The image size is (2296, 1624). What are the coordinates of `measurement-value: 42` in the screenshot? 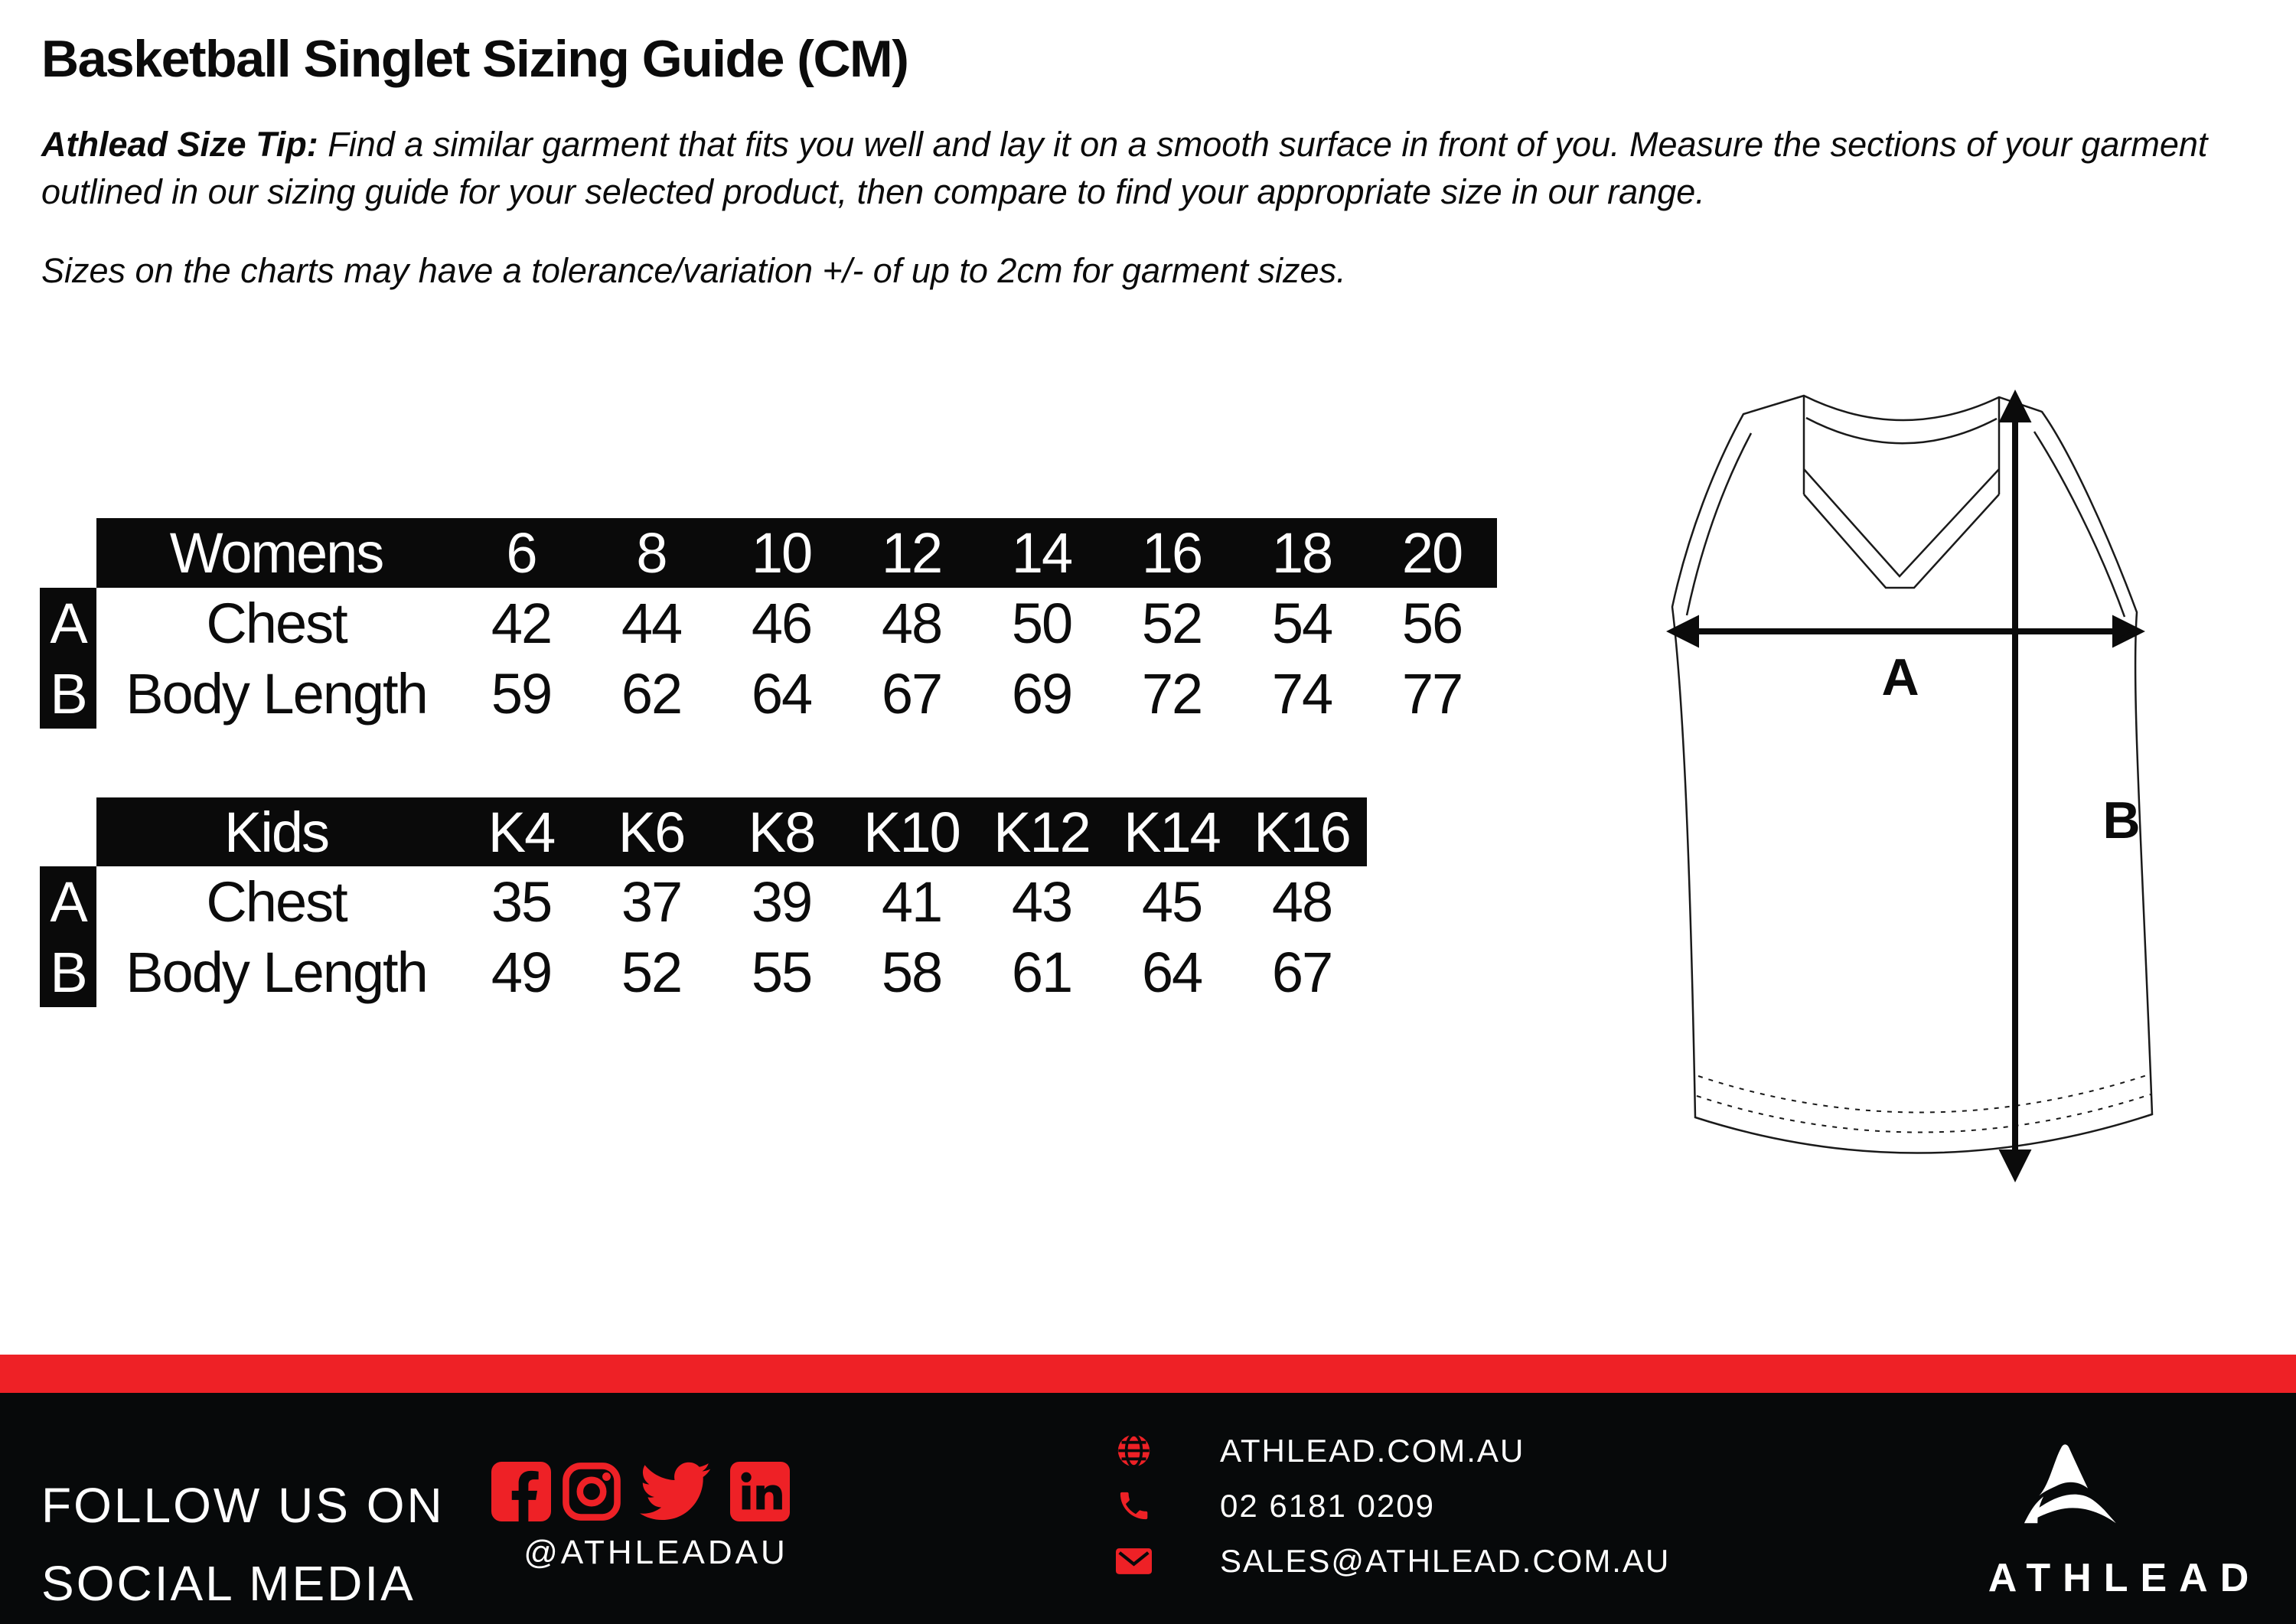 It's located at (522, 623).